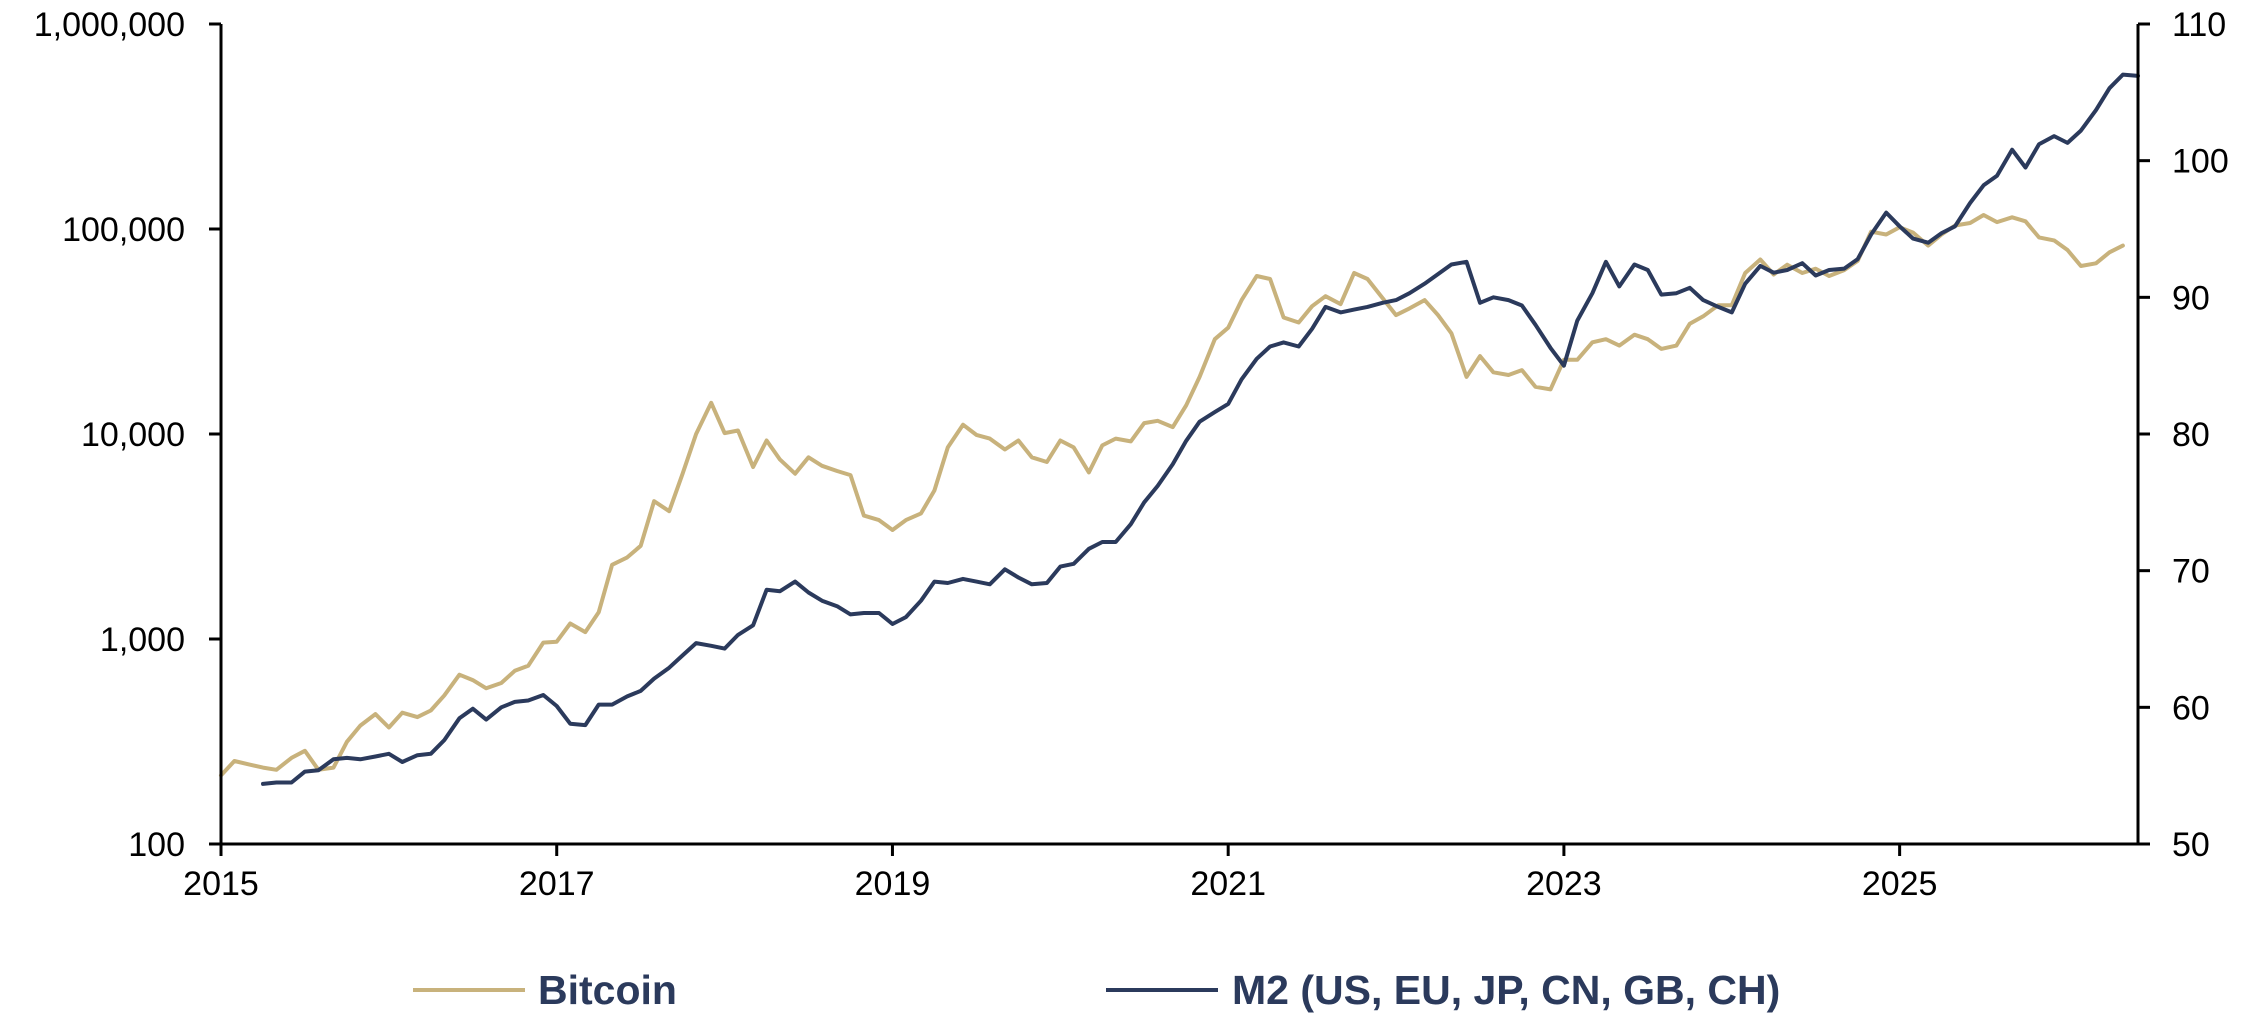  Describe the element at coordinates (2199, 25) in the screenshot. I see `right-tick-label: 110` at that location.